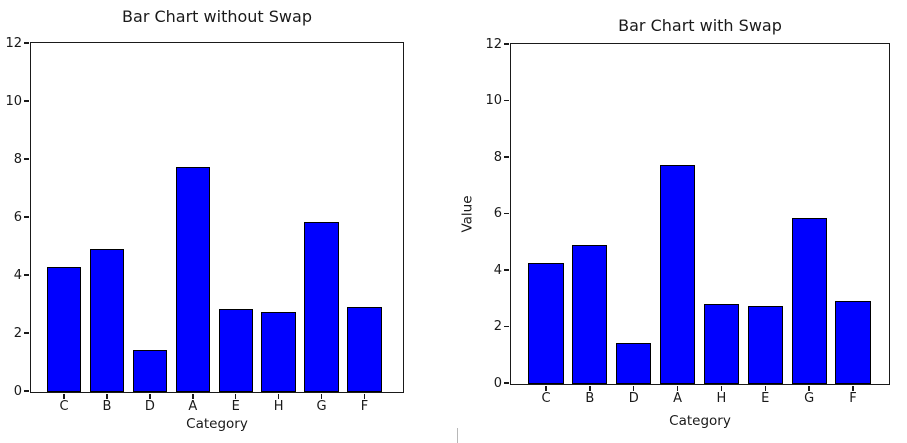 The height and width of the screenshot is (443, 907). What do you see at coordinates (217, 16) in the screenshot?
I see `chart-title: Bar Chart without Swap` at bounding box center [217, 16].